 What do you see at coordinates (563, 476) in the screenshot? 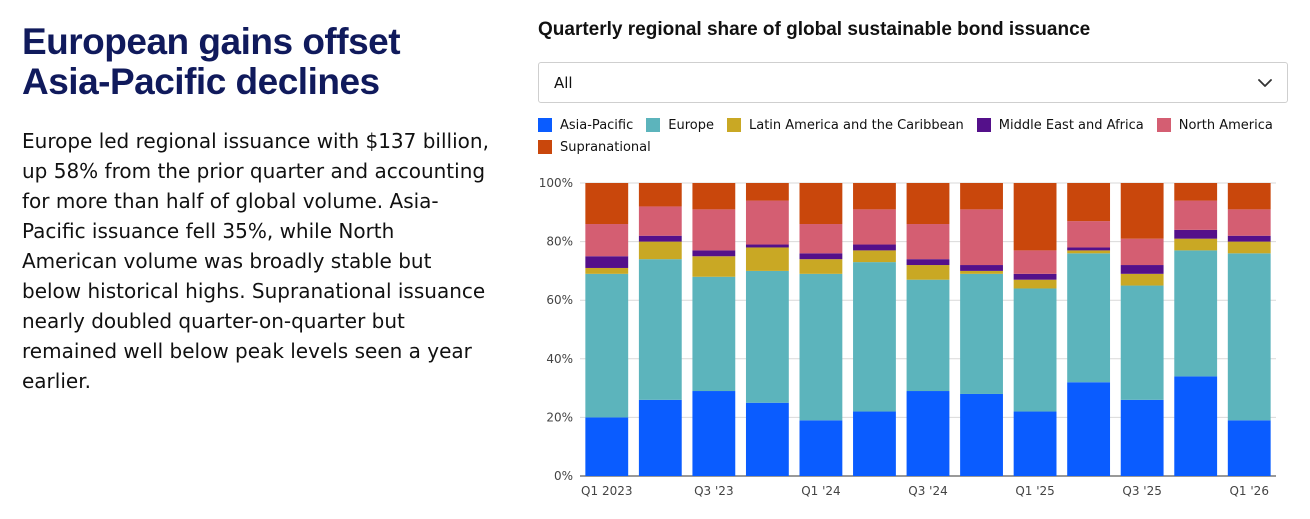
I see `y-tick-label: 0%` at bounding box center [563, 476].